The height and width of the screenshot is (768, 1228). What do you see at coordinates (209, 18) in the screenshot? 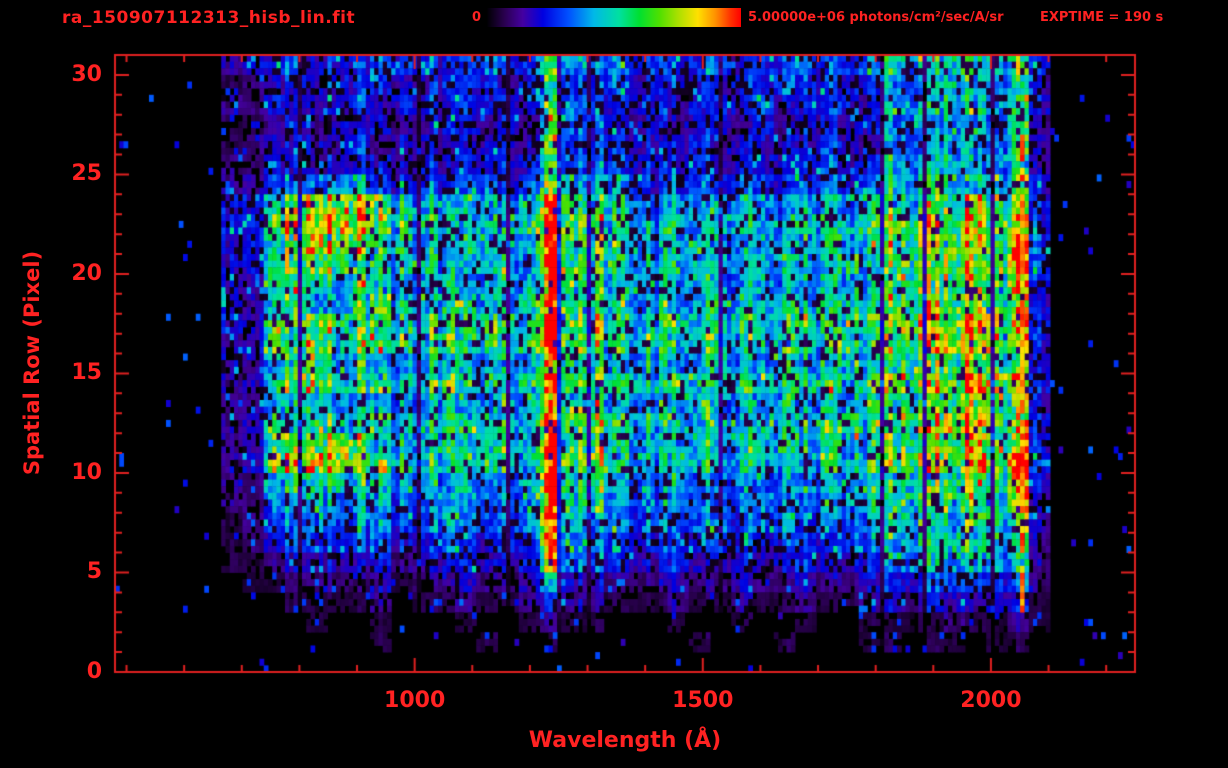
I see `figure-title: ra_150907112313_hisb_lin.fit` at bounding box center [209, 18].